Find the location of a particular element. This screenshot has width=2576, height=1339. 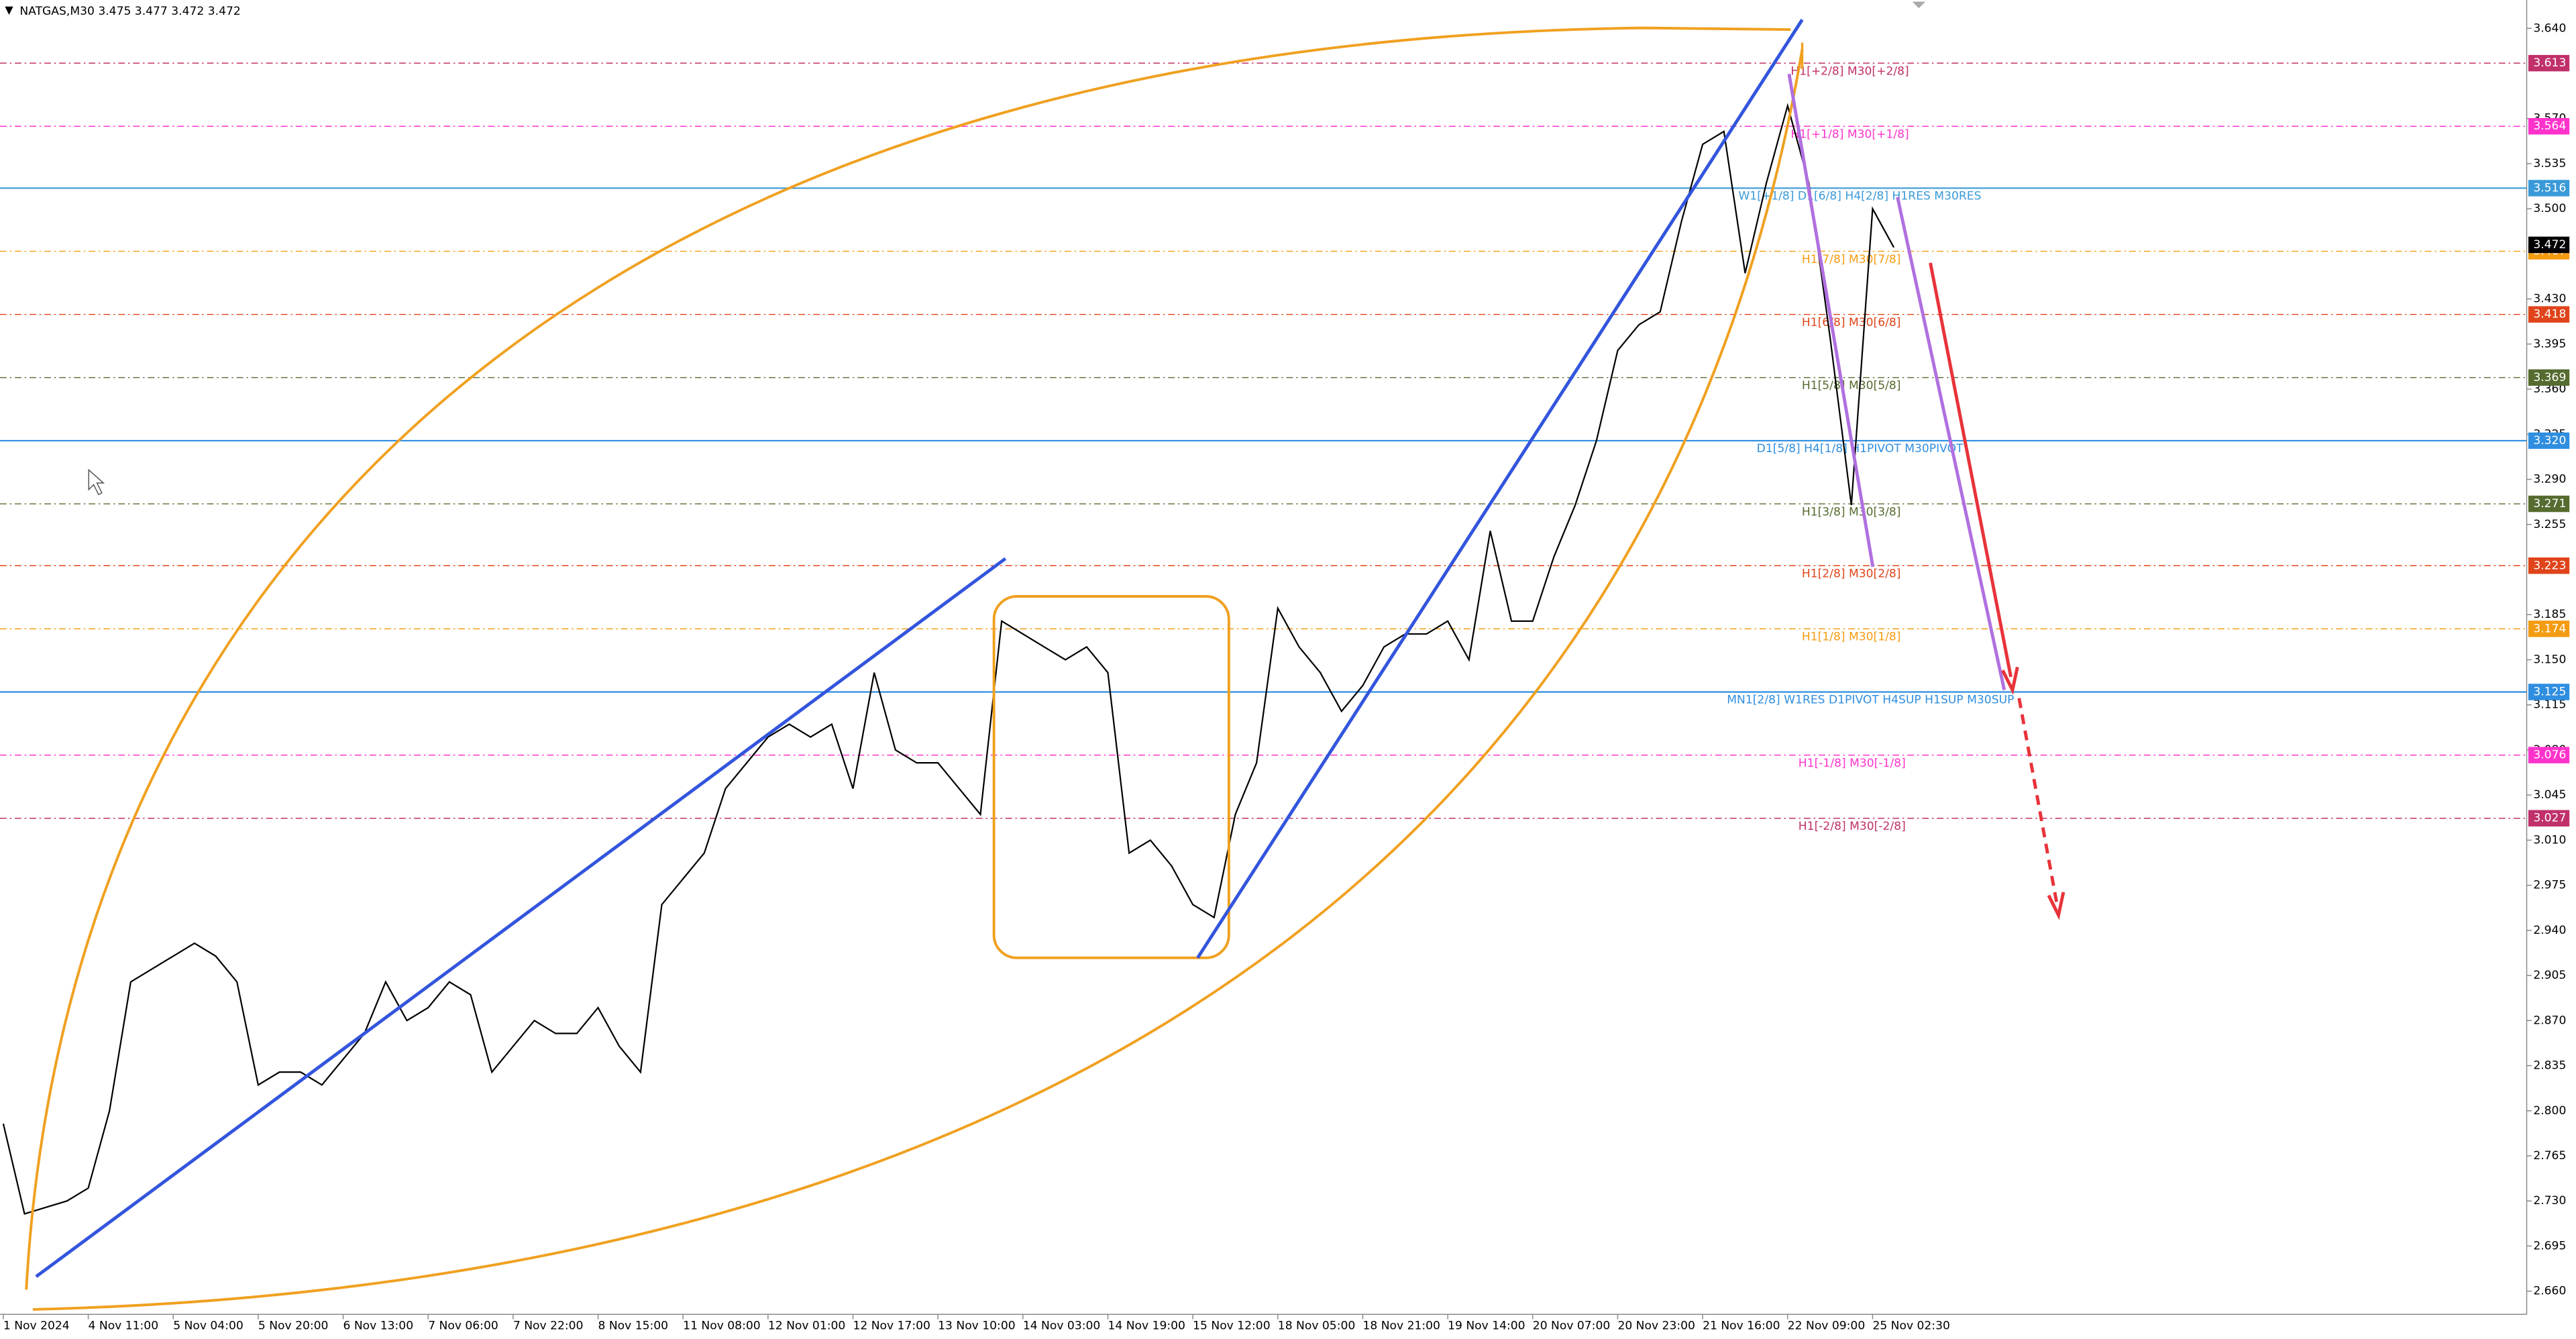

price-box-label: 3.613 is located at coordinates (2549, 63).